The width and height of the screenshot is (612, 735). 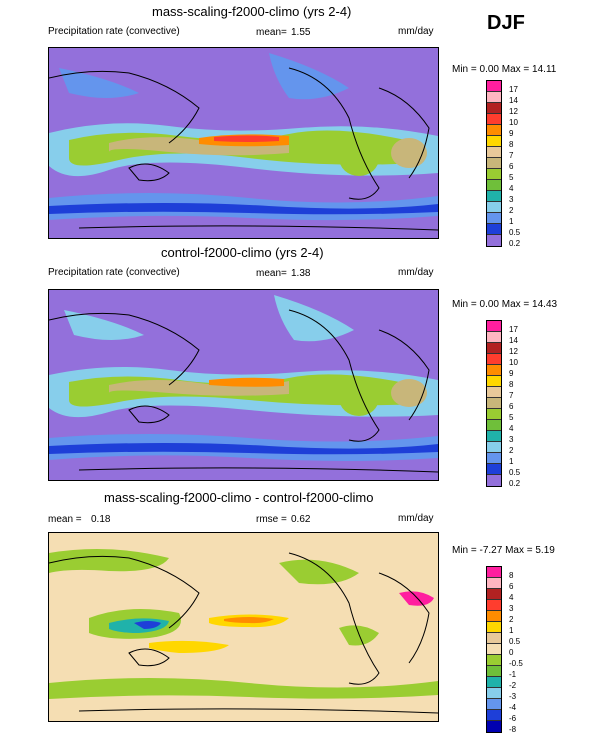 I want to click on panel-3-colorbar-label: 1, so click(x=511, y=630).